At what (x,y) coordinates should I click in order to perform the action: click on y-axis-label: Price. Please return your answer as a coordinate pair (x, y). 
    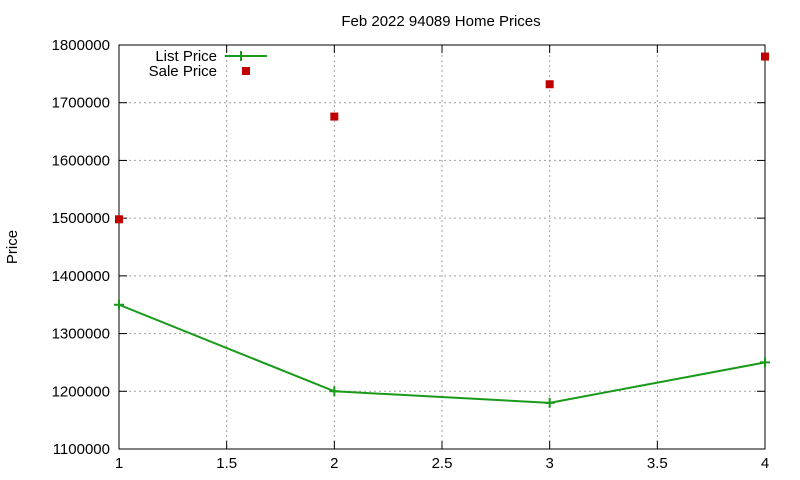
    Looking at the image, I should click on (12, 247).